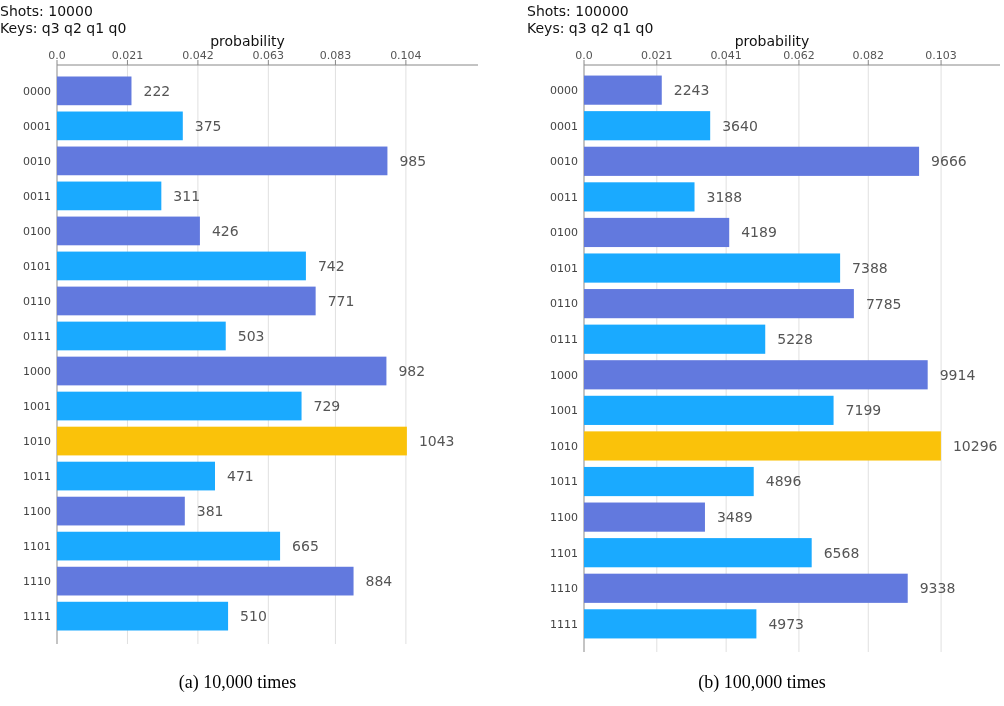  I want to click on x2-tick-label: 0.104, so click(406, 55).